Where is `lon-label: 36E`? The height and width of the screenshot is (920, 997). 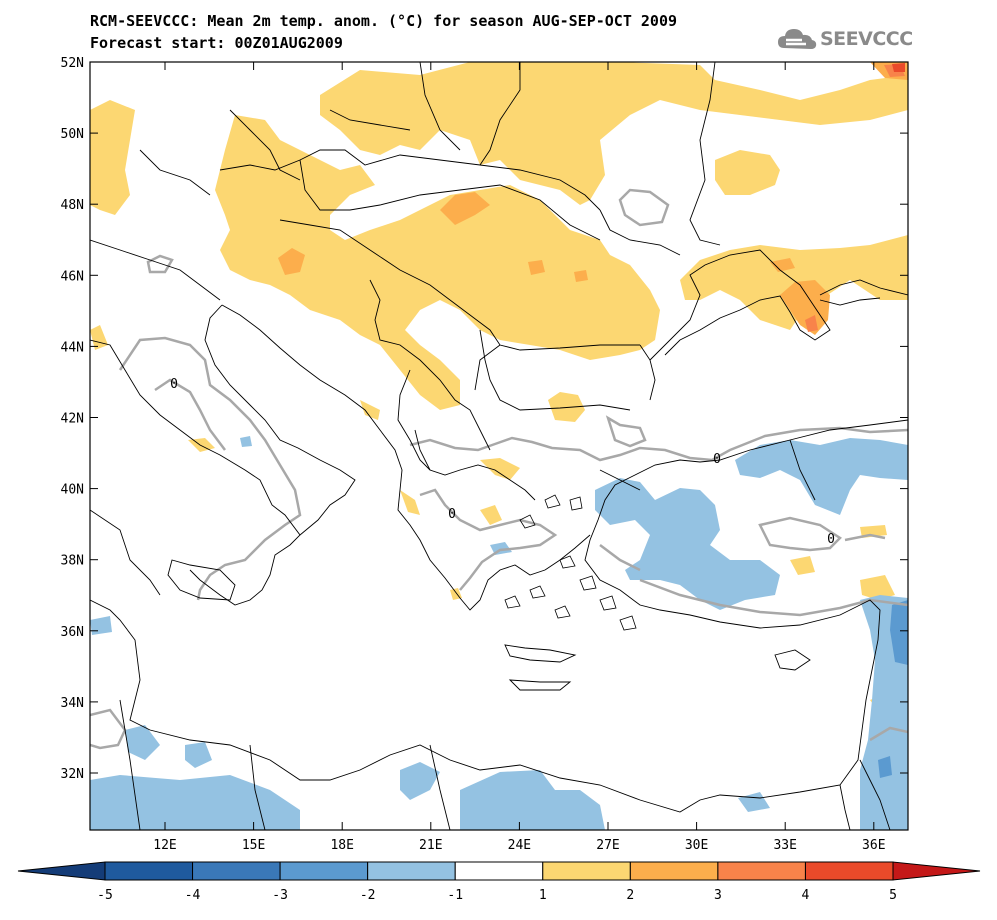
lon-label: 36E is located at coordinates (873, 845).